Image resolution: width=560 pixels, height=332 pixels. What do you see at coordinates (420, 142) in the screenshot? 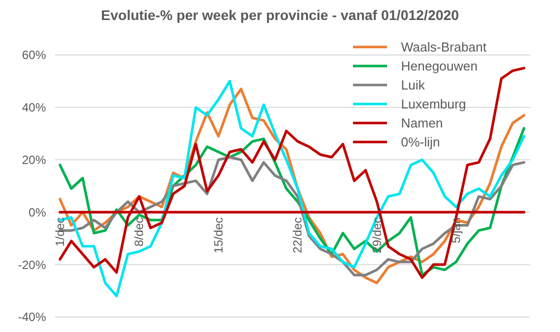
I see `legend-label: 0%-lijn` at bounding box center [420, 142].